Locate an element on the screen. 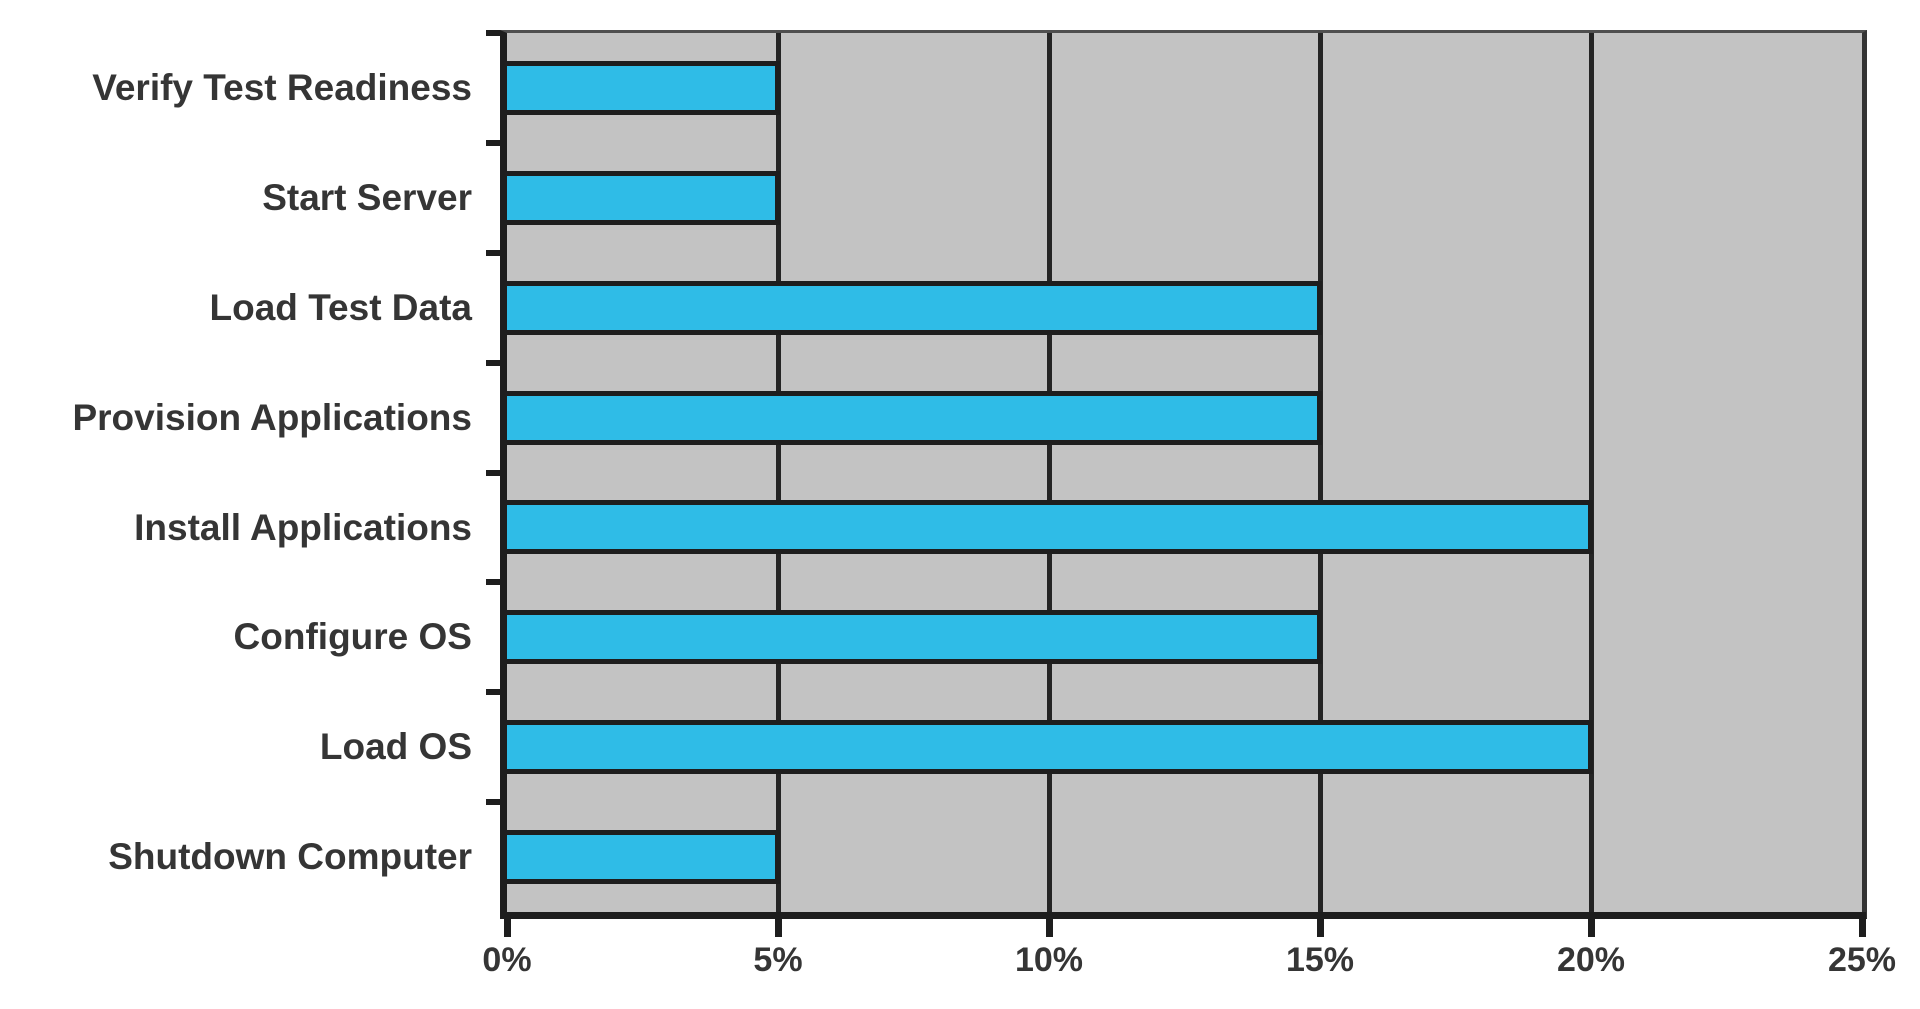  bar-start-server is located at coordinates (643, 198).